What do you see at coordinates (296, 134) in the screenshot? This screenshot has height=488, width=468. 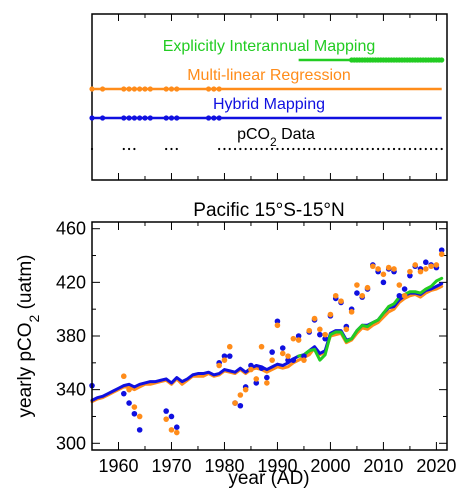 I see `legend-data-label-after: Data` at bounding box center [296, 134].